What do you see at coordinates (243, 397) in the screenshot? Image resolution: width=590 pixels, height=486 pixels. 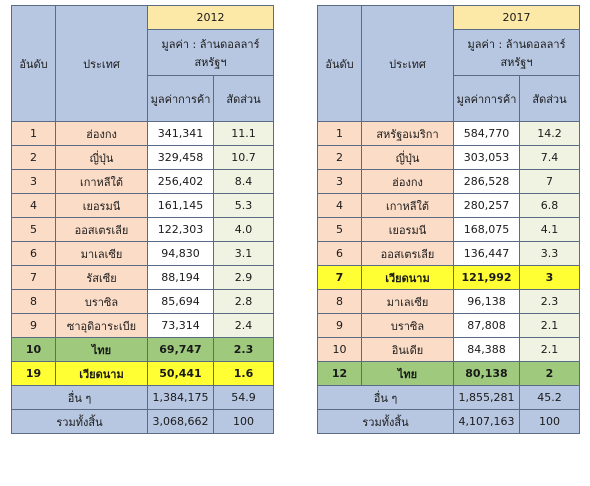 I see `others-share: 54.9` at bounding box center [243, 397].